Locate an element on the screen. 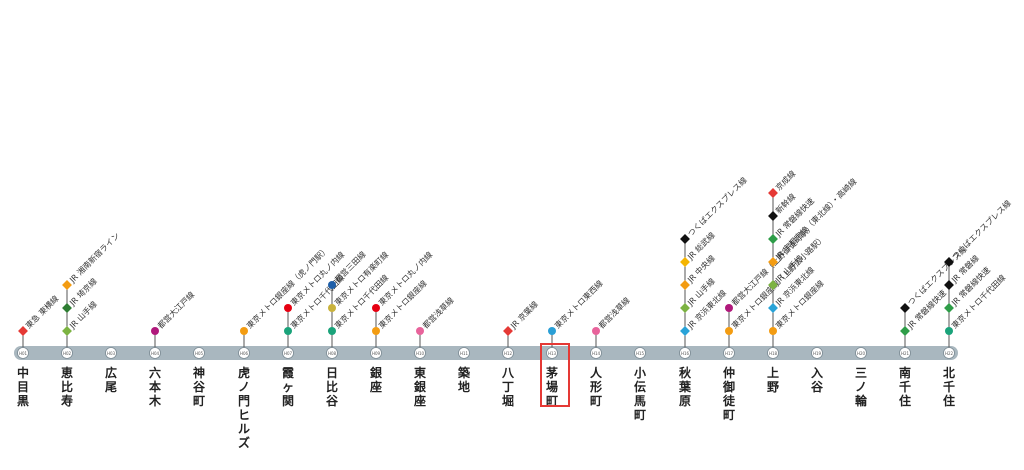  station-name: 秋葉原 is located at coordinates (684, 387).